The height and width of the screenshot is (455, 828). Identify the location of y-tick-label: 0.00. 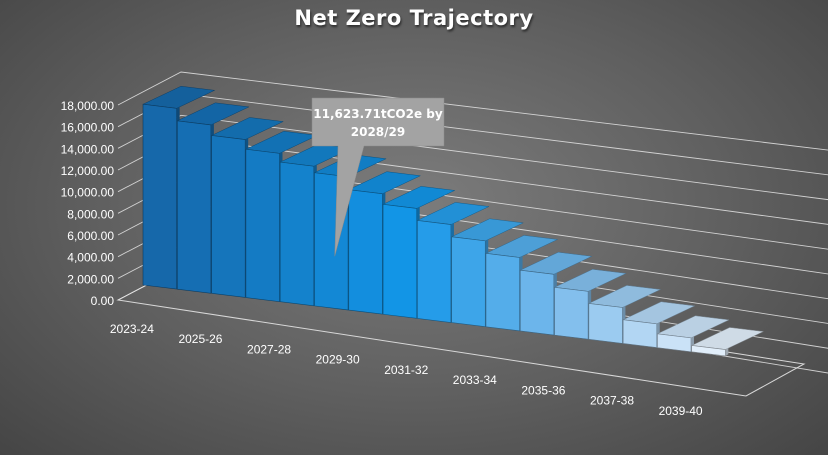
(103, 301).